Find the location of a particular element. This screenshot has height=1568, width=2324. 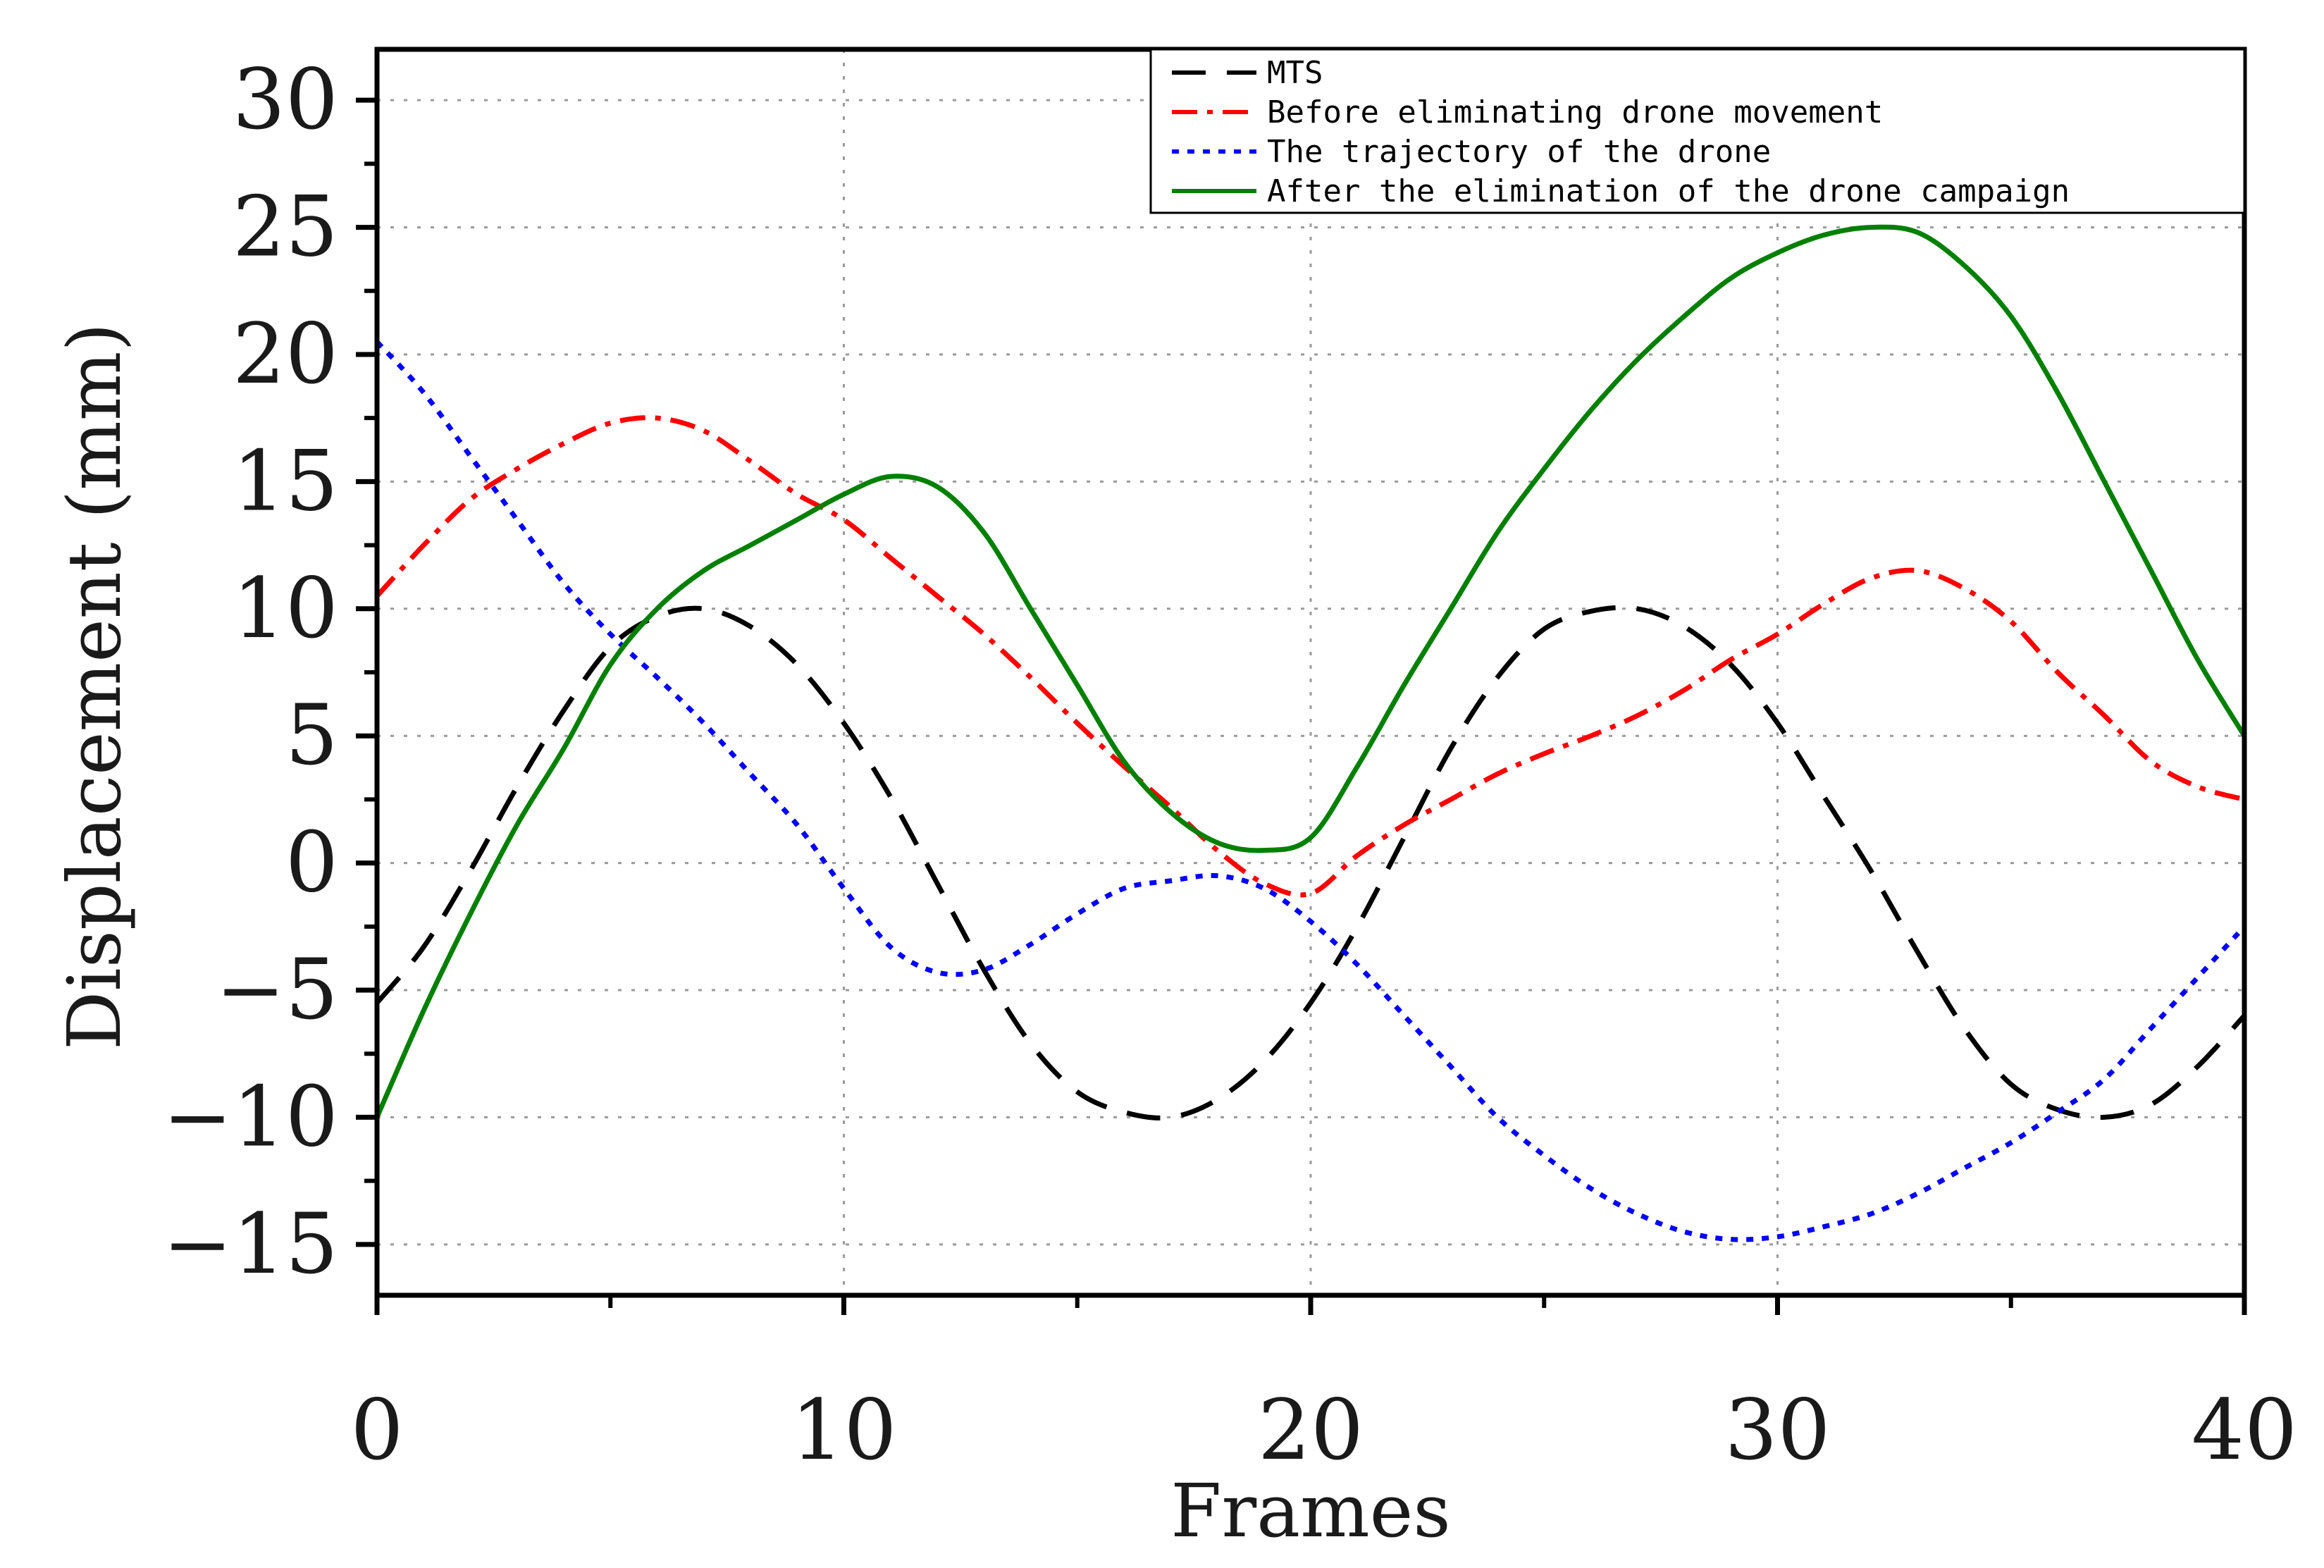

y-tick-label: −10 is located at coordinates (250, 1116).